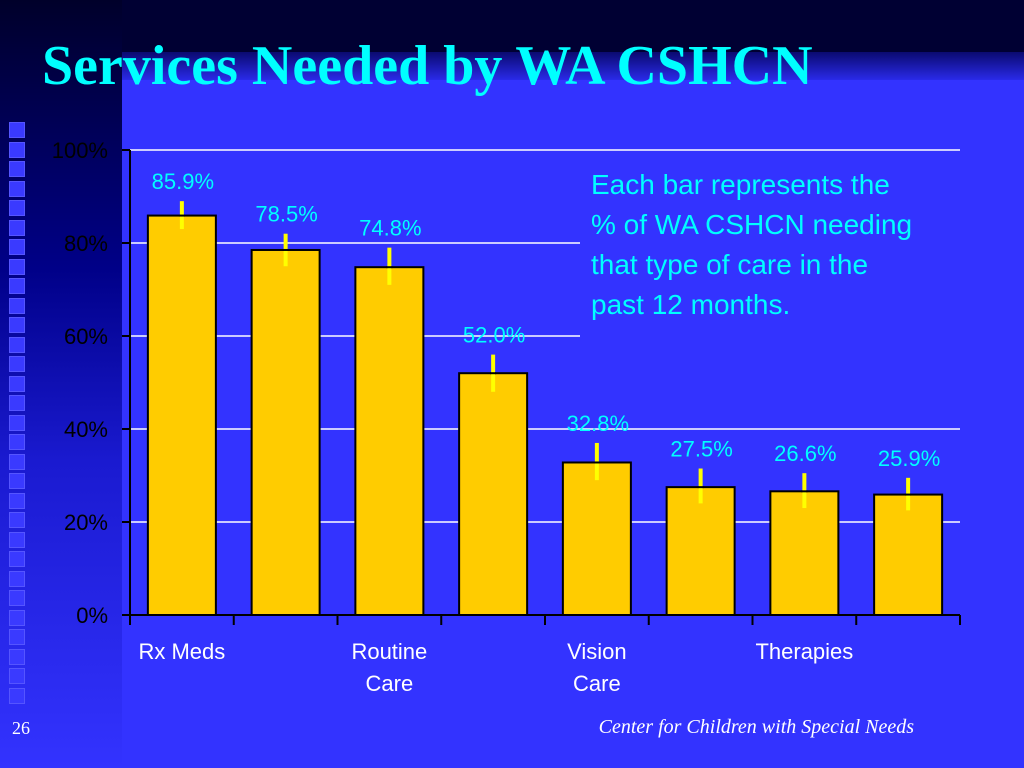  What do you see at coordinates (756, 727) in the screenshot?
I see `footer-text: Center for Children with Special Needs` at bounding box center [756, 727].